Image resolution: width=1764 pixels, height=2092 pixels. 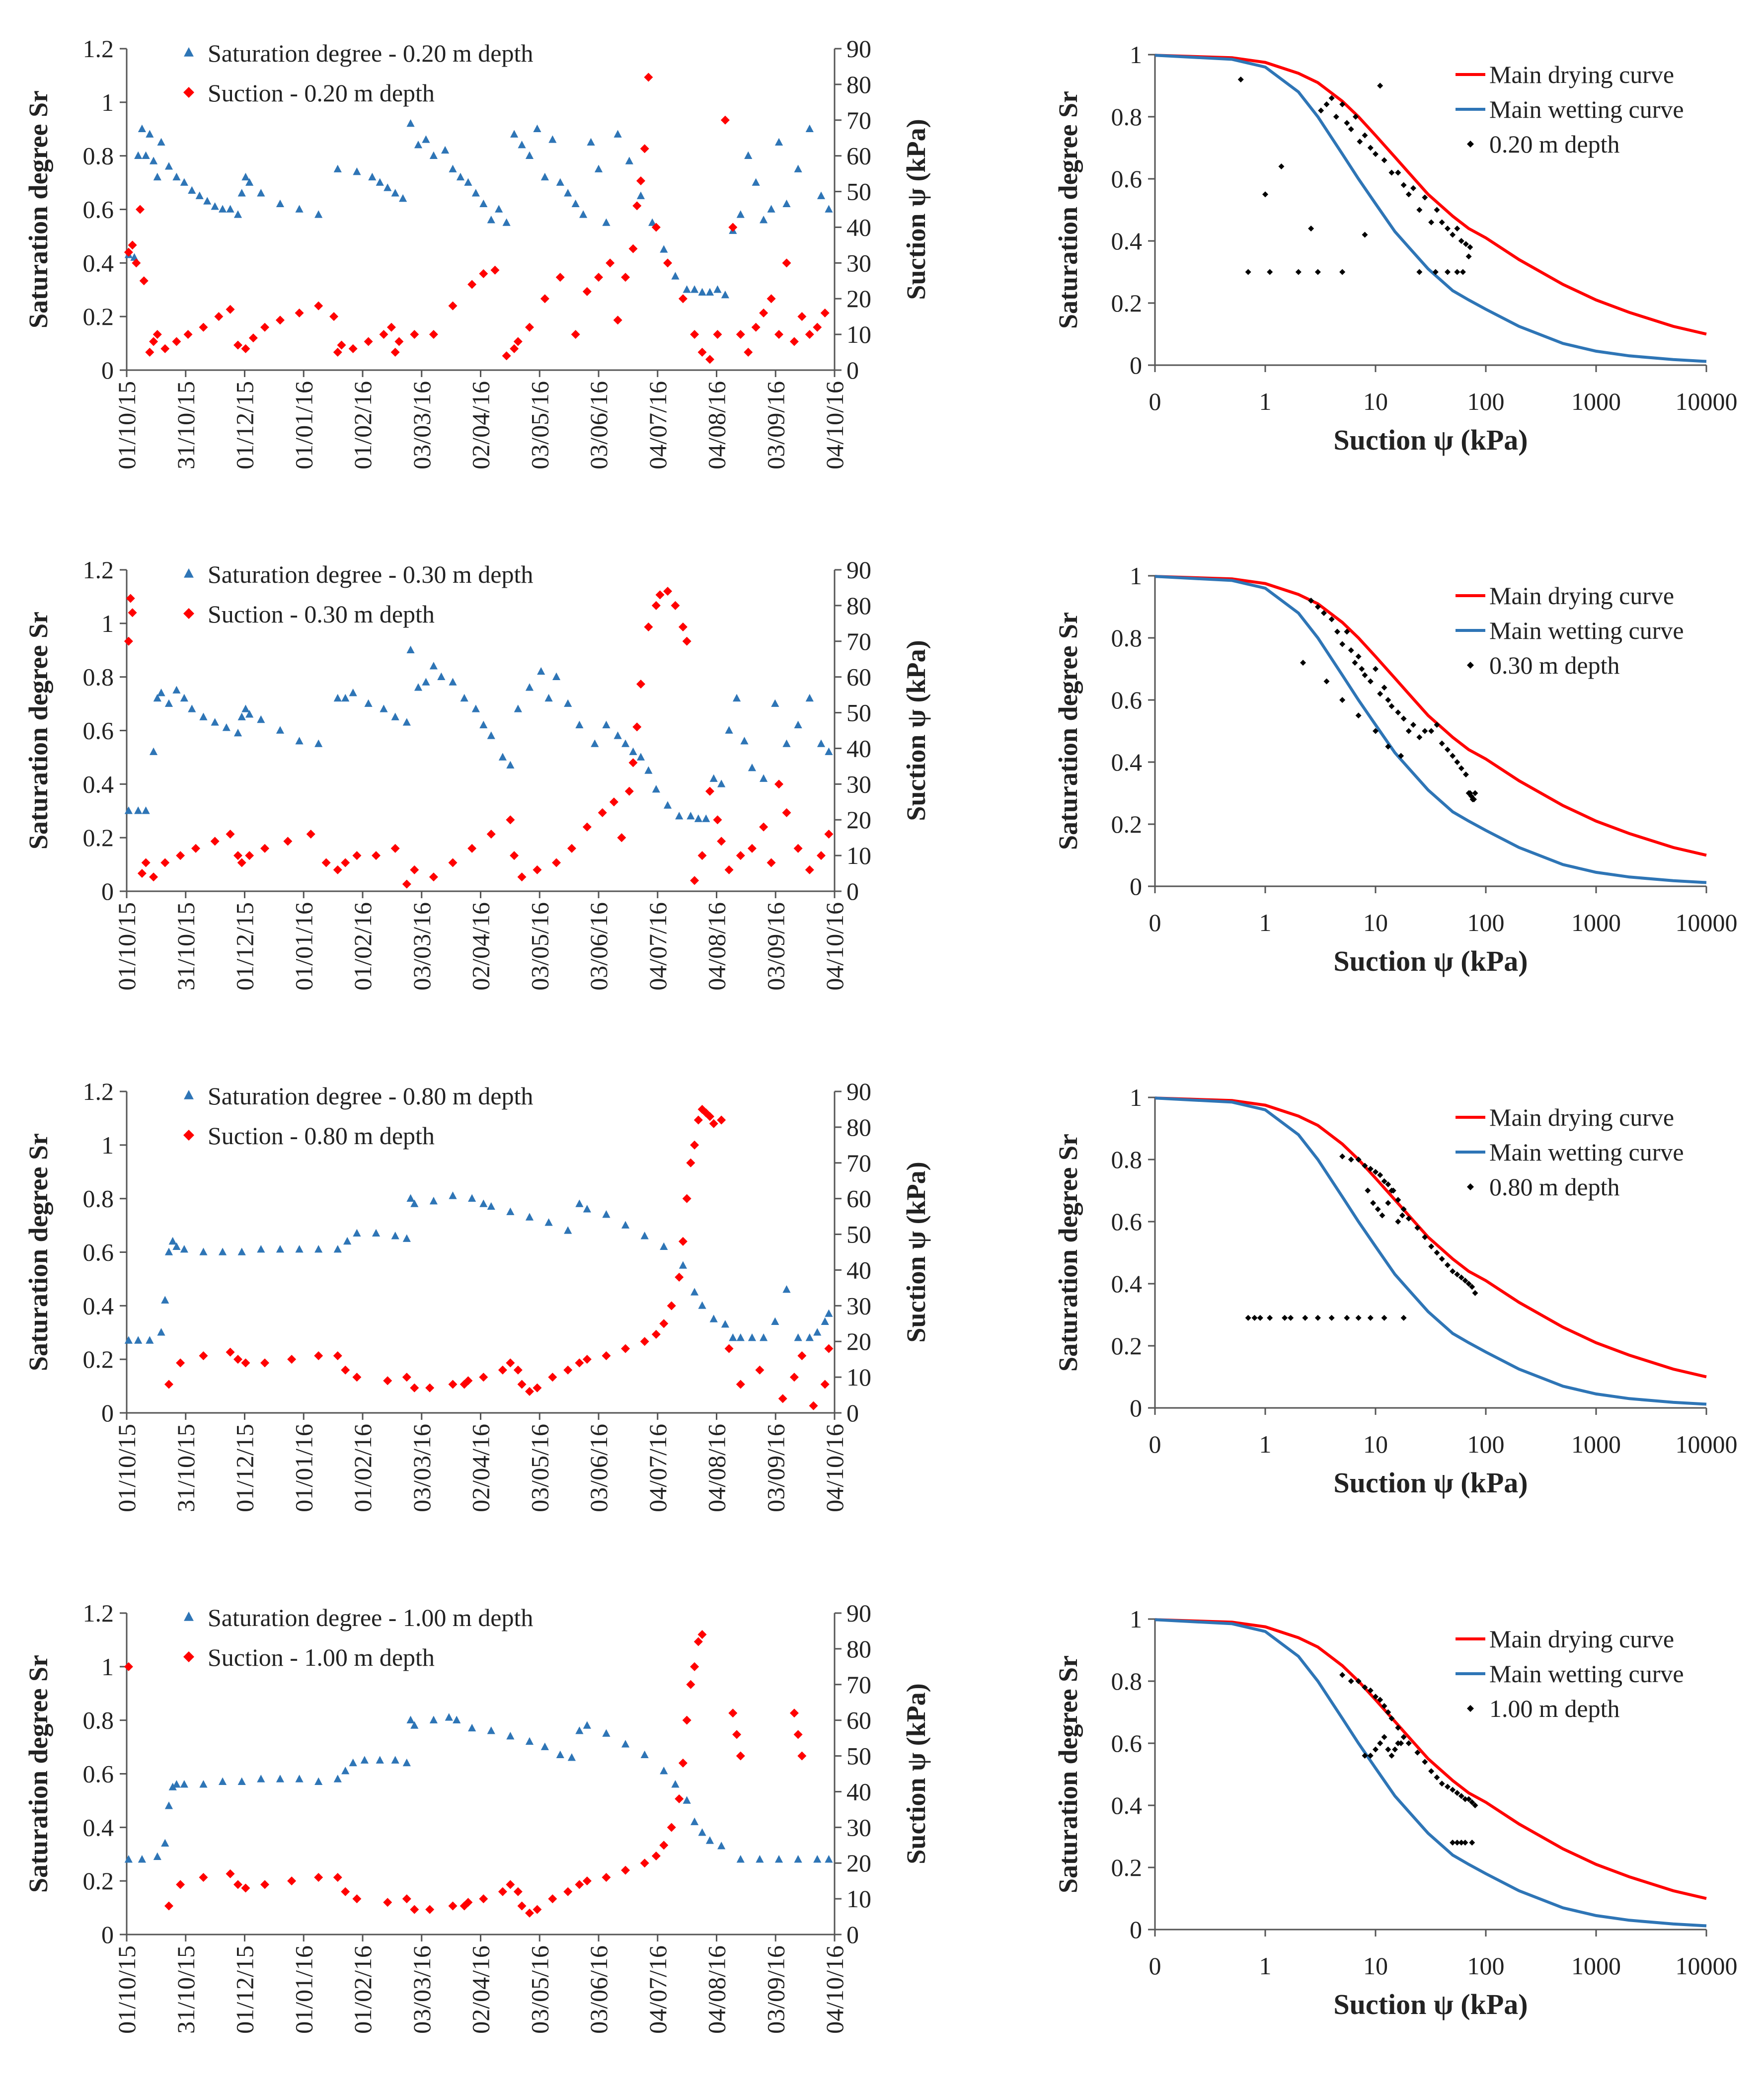 What do you see at coordinates (108, 1934) in the screenshot?
I see `left-tick-label: 0` at bounding box center [108, 1934].